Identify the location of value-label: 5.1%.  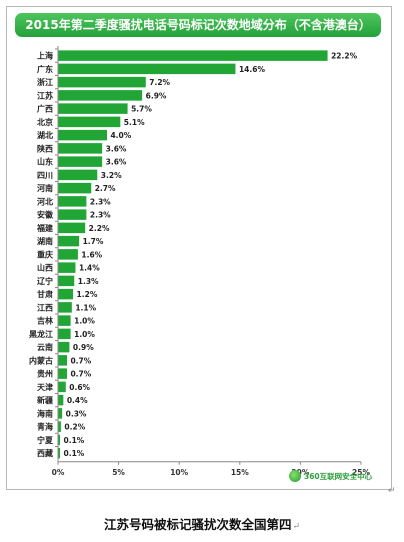
(134, 122).